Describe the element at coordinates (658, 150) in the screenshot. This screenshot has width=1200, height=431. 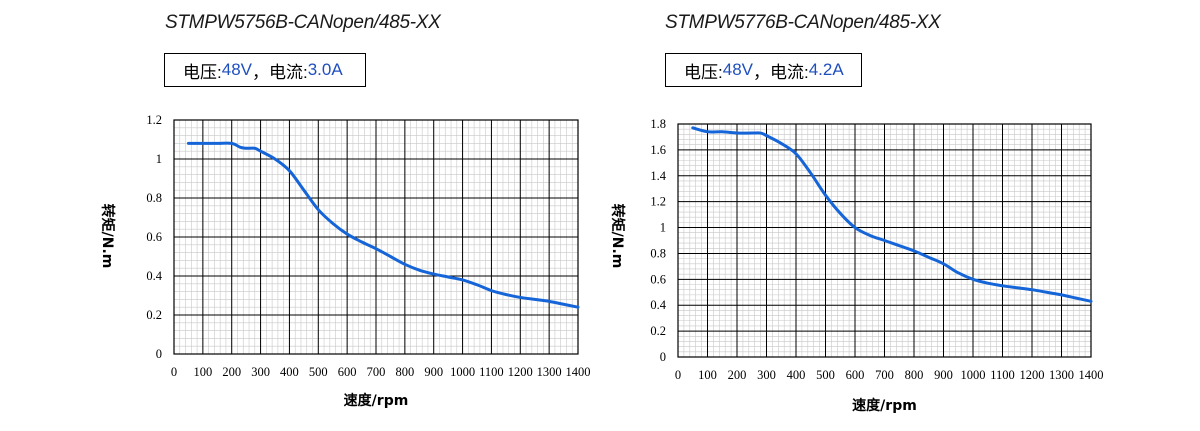
I see `y-tick-label: 1.6` at that location.